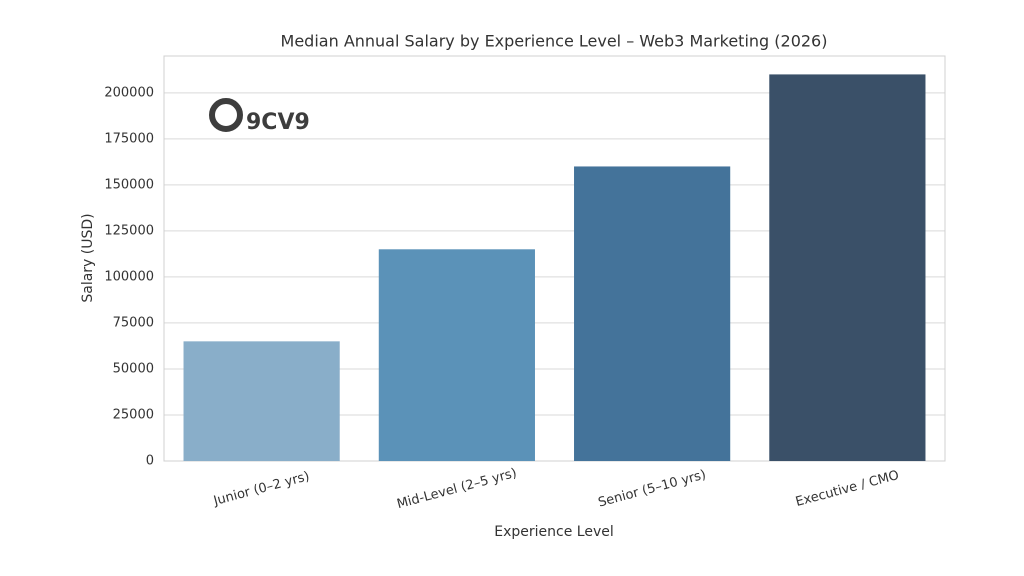  What do you see at coordinates (129, 276) in the screenshot?
I see `y-tick-label: 100000` at bounding box center [129, 276].